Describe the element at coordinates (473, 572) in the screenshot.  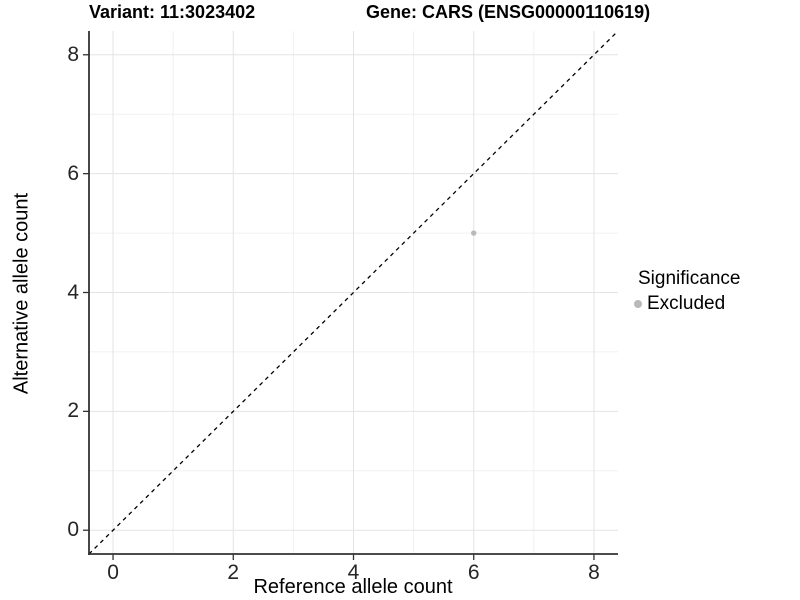
I see `x-tick-label: 6` at that location.